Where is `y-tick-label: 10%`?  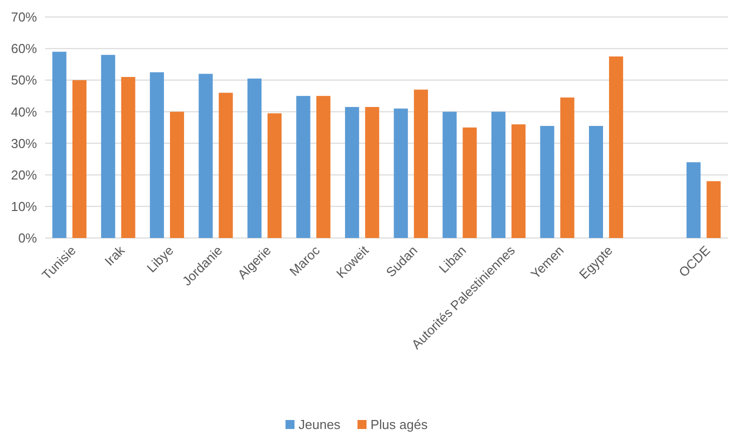 y-tick-label: 10% is located at coordinates (24, 206).